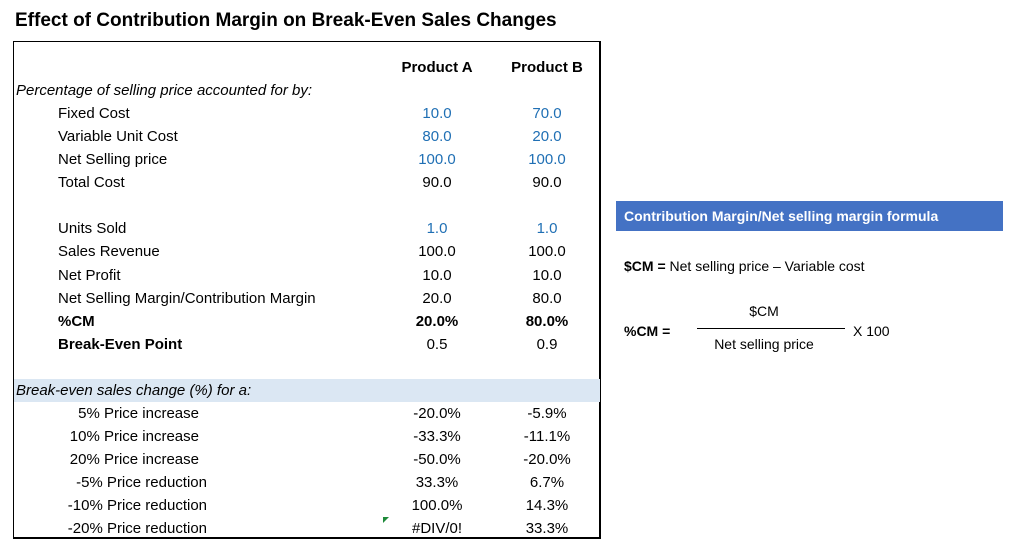 This screenshot has height=554, width=1016. What do you see at coordinates (118, 136) in the screenshot?
I see `row-label: Variable Unit Cost` at bounding box center [118, 136].